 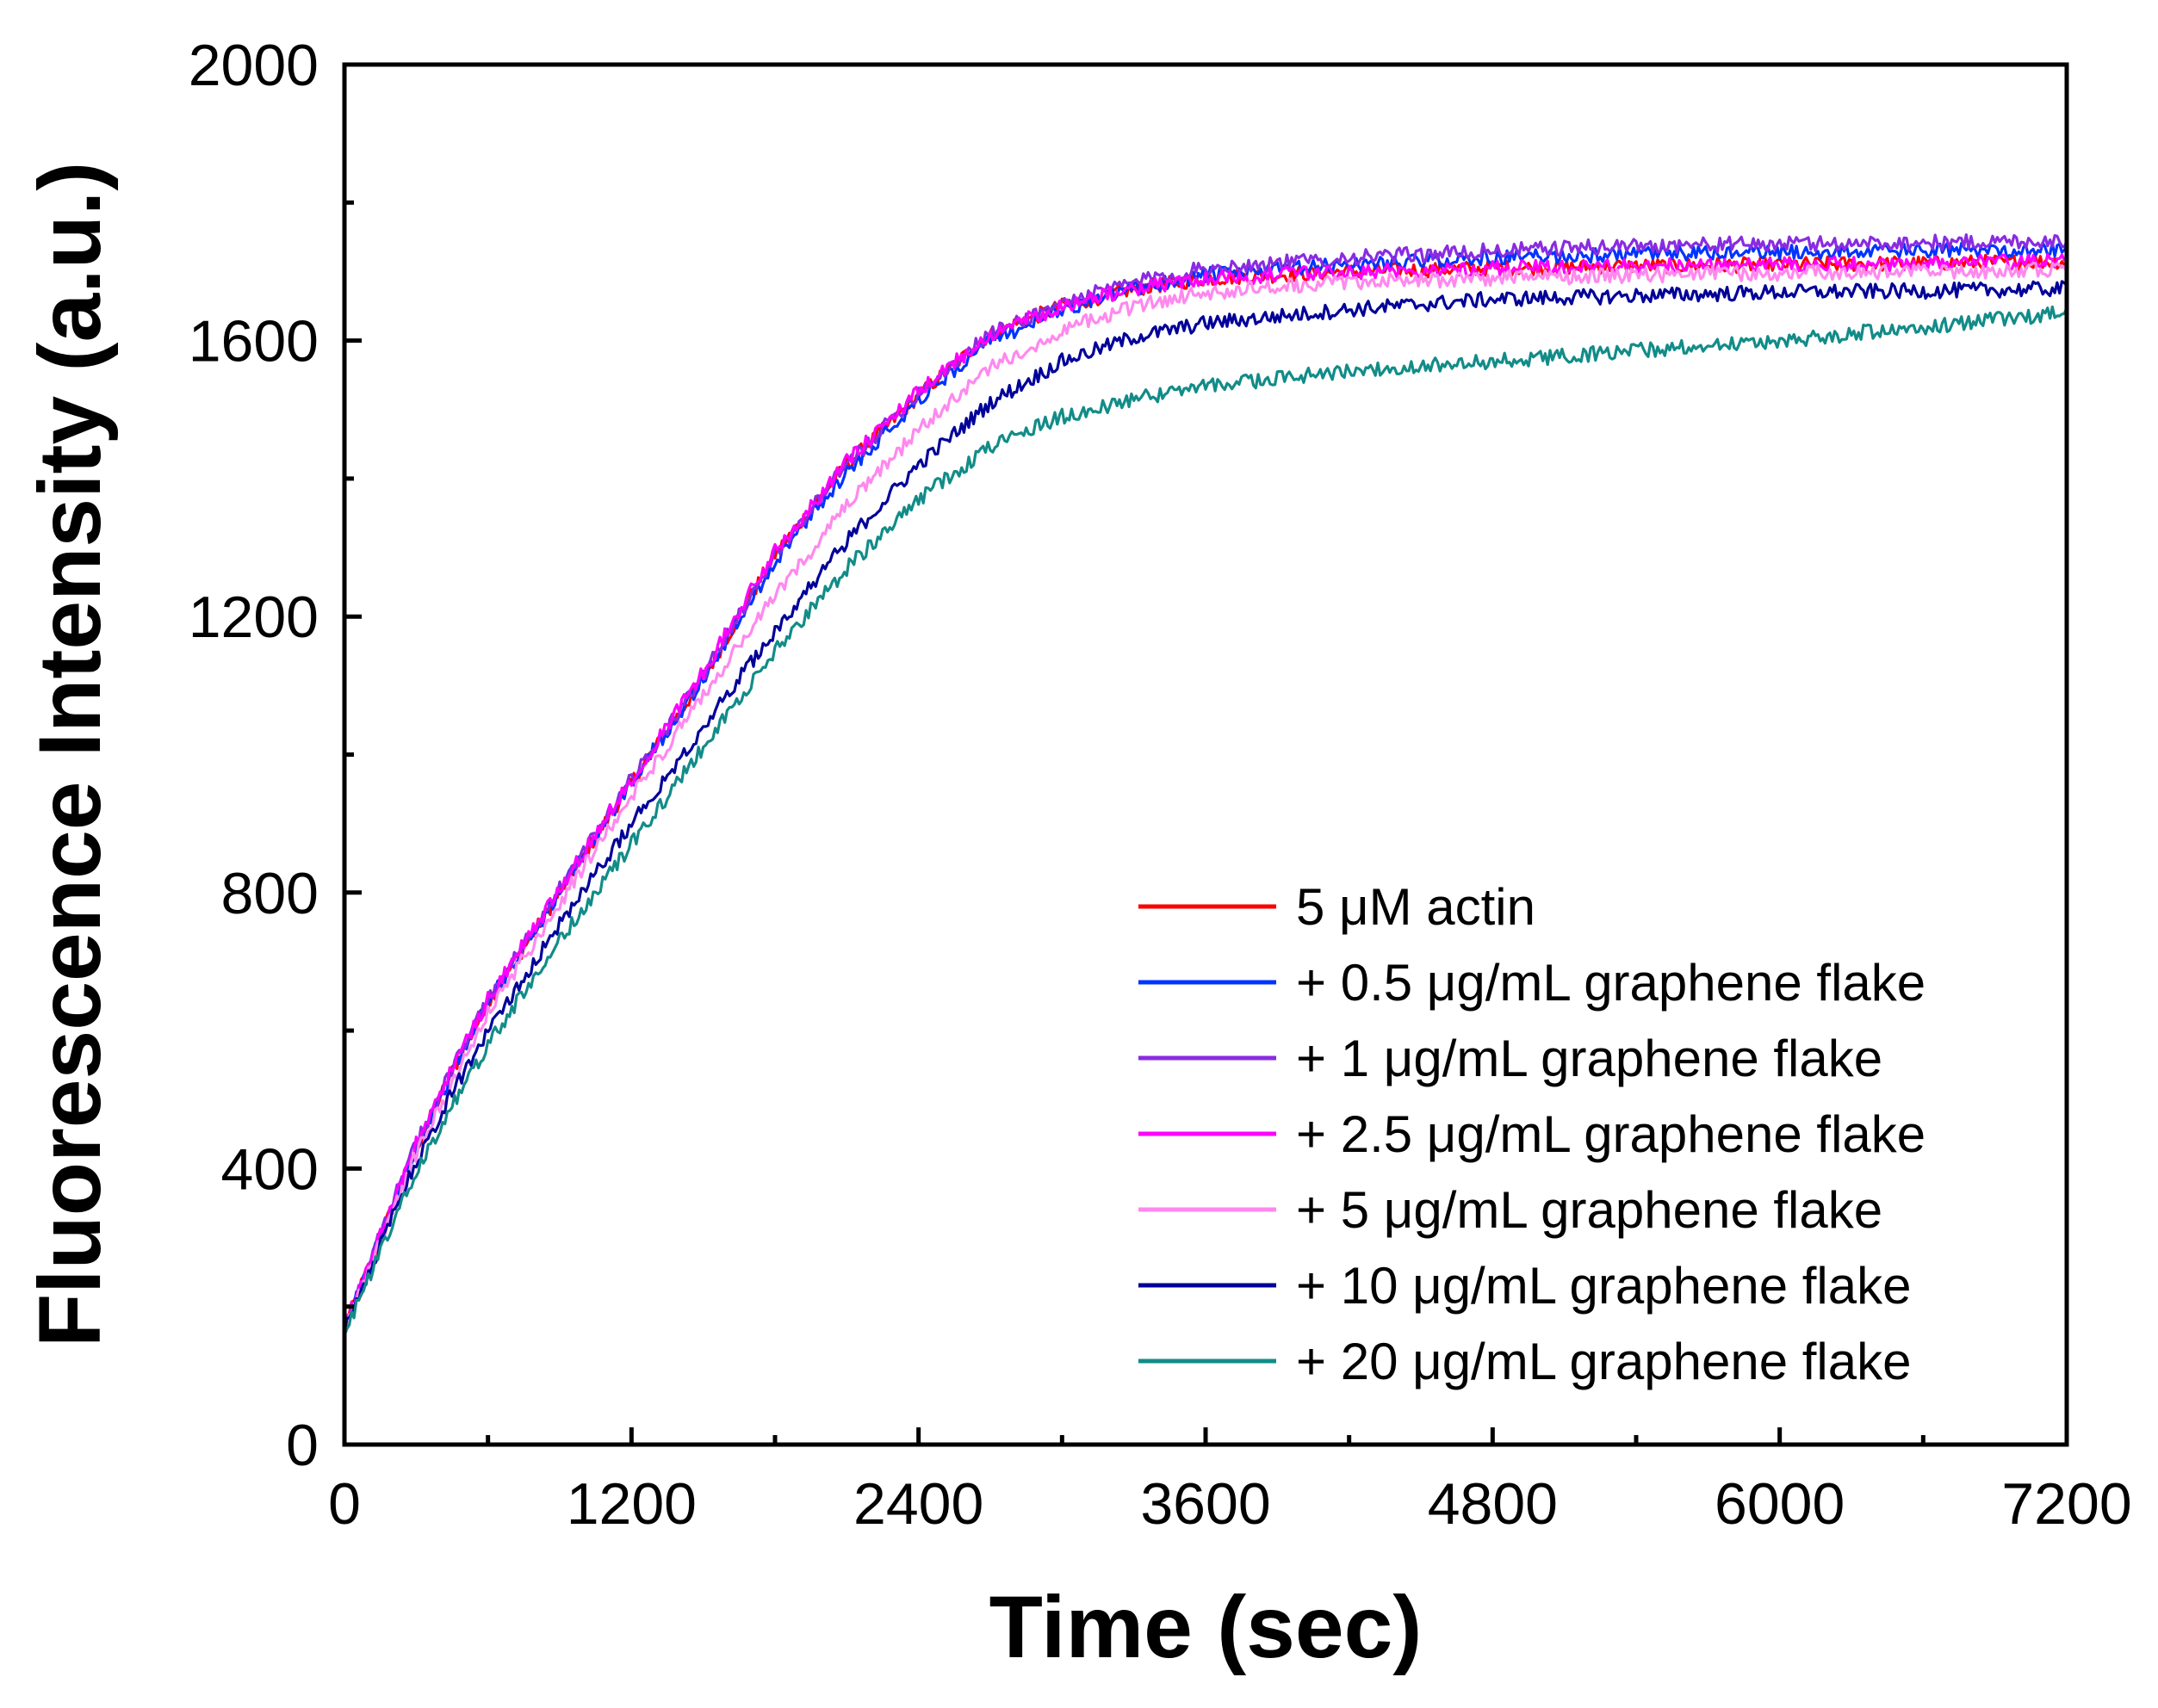 I want to click on y-tick-label: 0, so click(x=302, y=1445).